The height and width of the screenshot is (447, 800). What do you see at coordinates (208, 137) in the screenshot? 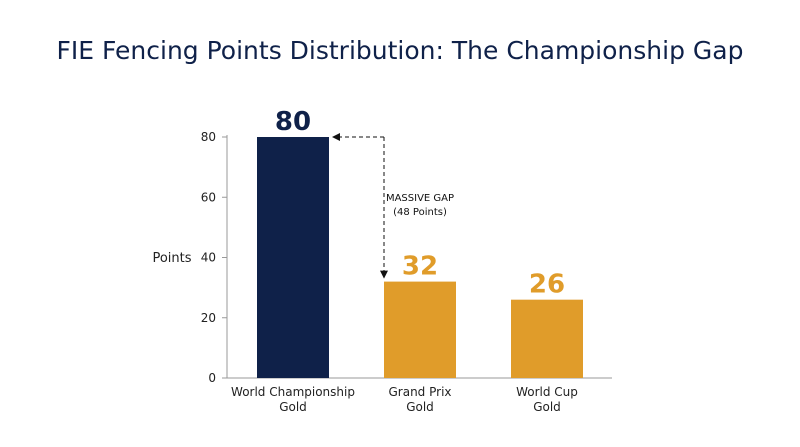
I see `y-tick-label: 80` at bounding box center [208, 137].